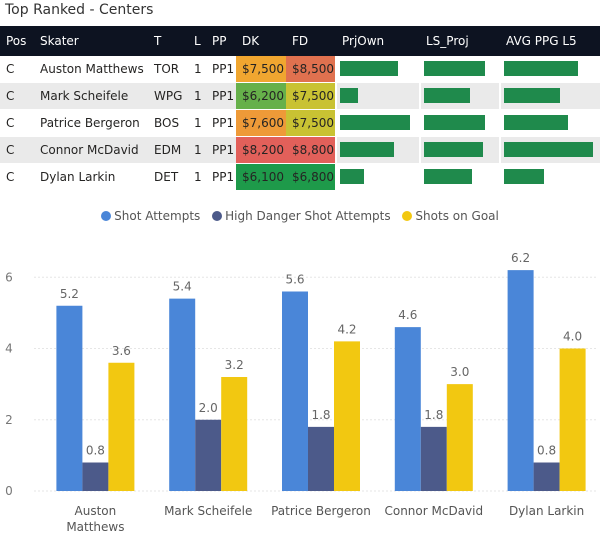 The image size is (600, 542). Describe the element at coordinates (208, 511) in the screenshot. I see `x-tick-label: Mark Scheifele` at that location.